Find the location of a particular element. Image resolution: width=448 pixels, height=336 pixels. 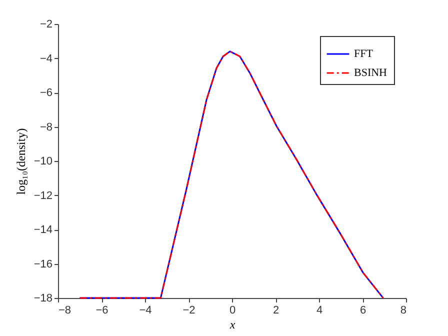

x-tick-label: −4 is located at coordinates (145, 310).